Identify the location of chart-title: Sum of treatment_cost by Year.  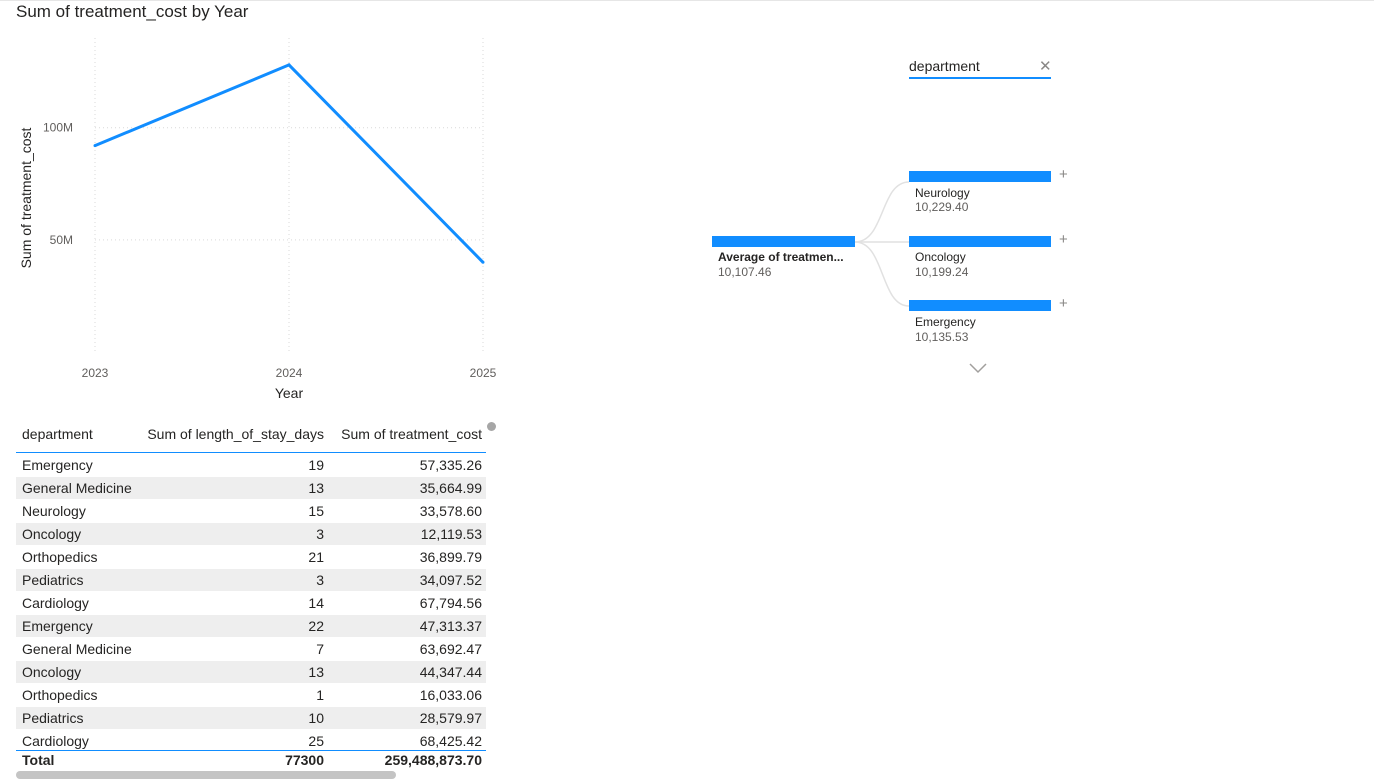
(132, 11).